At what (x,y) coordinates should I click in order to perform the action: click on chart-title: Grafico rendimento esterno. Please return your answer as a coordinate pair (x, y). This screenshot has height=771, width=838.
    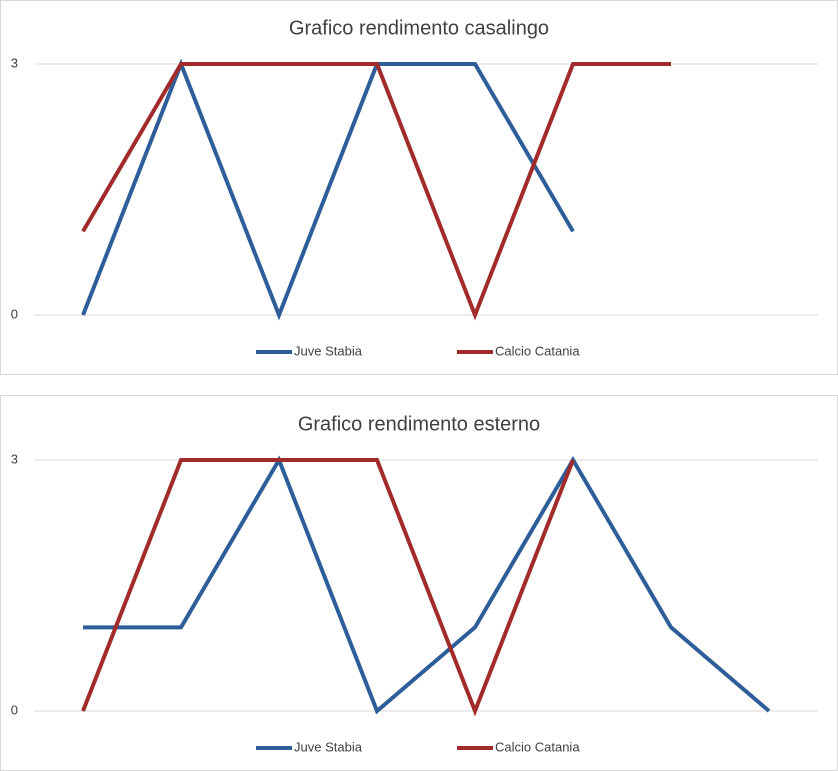
    Looking at the image, I should click on (419, 424).